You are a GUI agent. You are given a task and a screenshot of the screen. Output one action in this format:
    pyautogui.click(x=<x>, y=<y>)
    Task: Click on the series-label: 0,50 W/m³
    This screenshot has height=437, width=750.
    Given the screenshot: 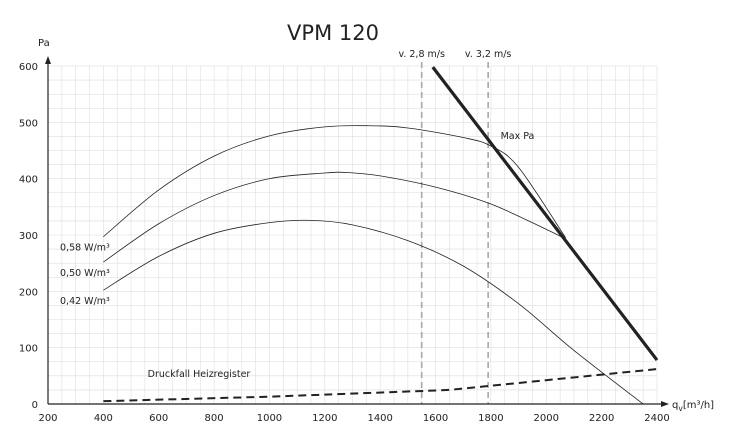 What is the action you would take?
    pyautogui.click(x=85, y=273)
    